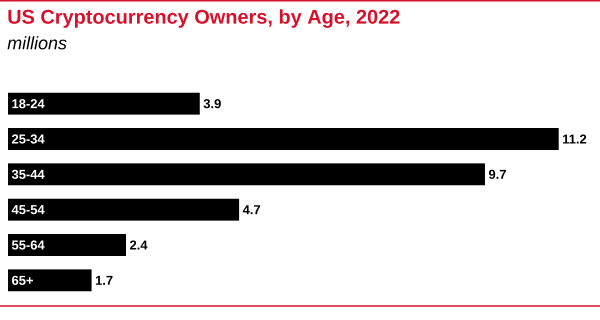 The image size is (600, 320). What do you see at coordinates (28, 245) in the screenshot?
I see `y-tick-label: 55-64` at bounding box center [28, 245].